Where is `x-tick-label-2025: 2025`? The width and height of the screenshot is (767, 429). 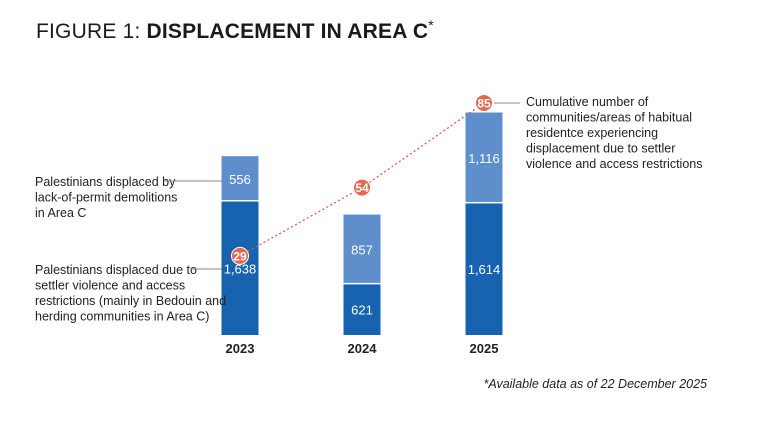 x-tick-label-2025: 2025 is located at coordinates (484, 348).